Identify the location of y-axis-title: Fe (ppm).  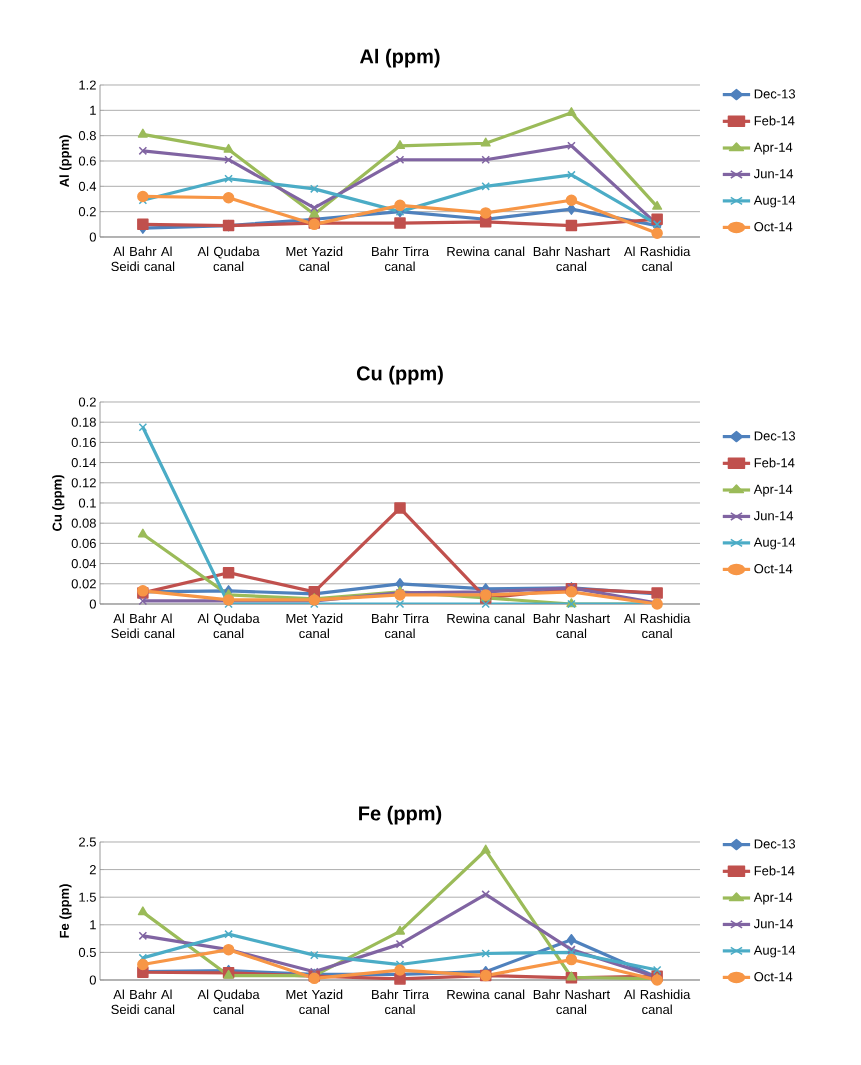
(65, 911).